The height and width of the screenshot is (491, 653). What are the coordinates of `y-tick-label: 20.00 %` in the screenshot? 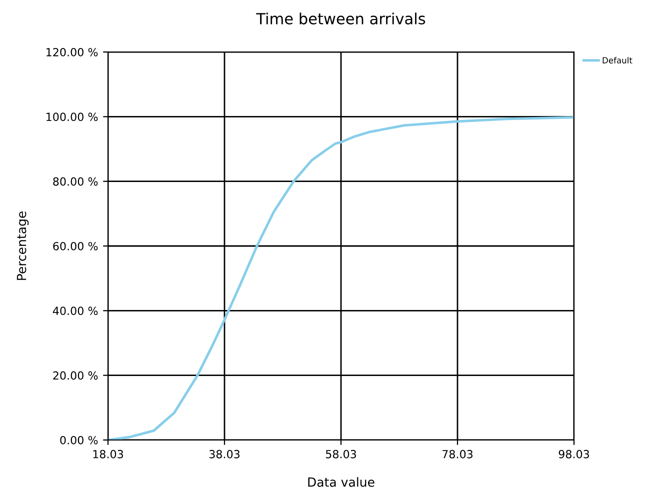 It's located at (75, 375).